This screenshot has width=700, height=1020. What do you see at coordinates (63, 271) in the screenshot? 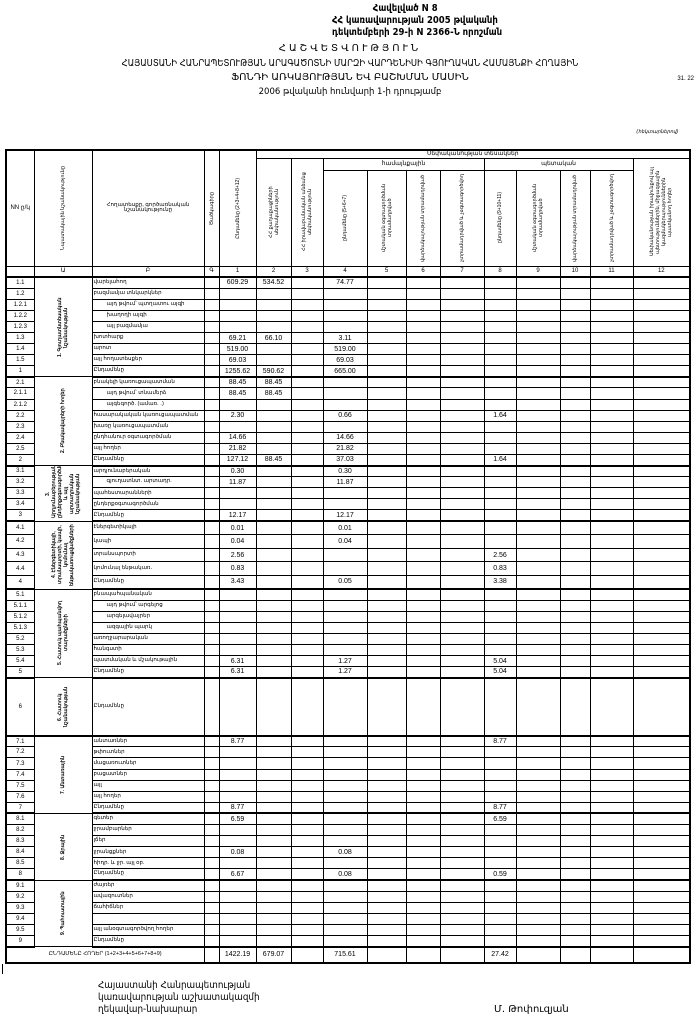
I see `column-number: Ա` at bounding box center [63, 271].